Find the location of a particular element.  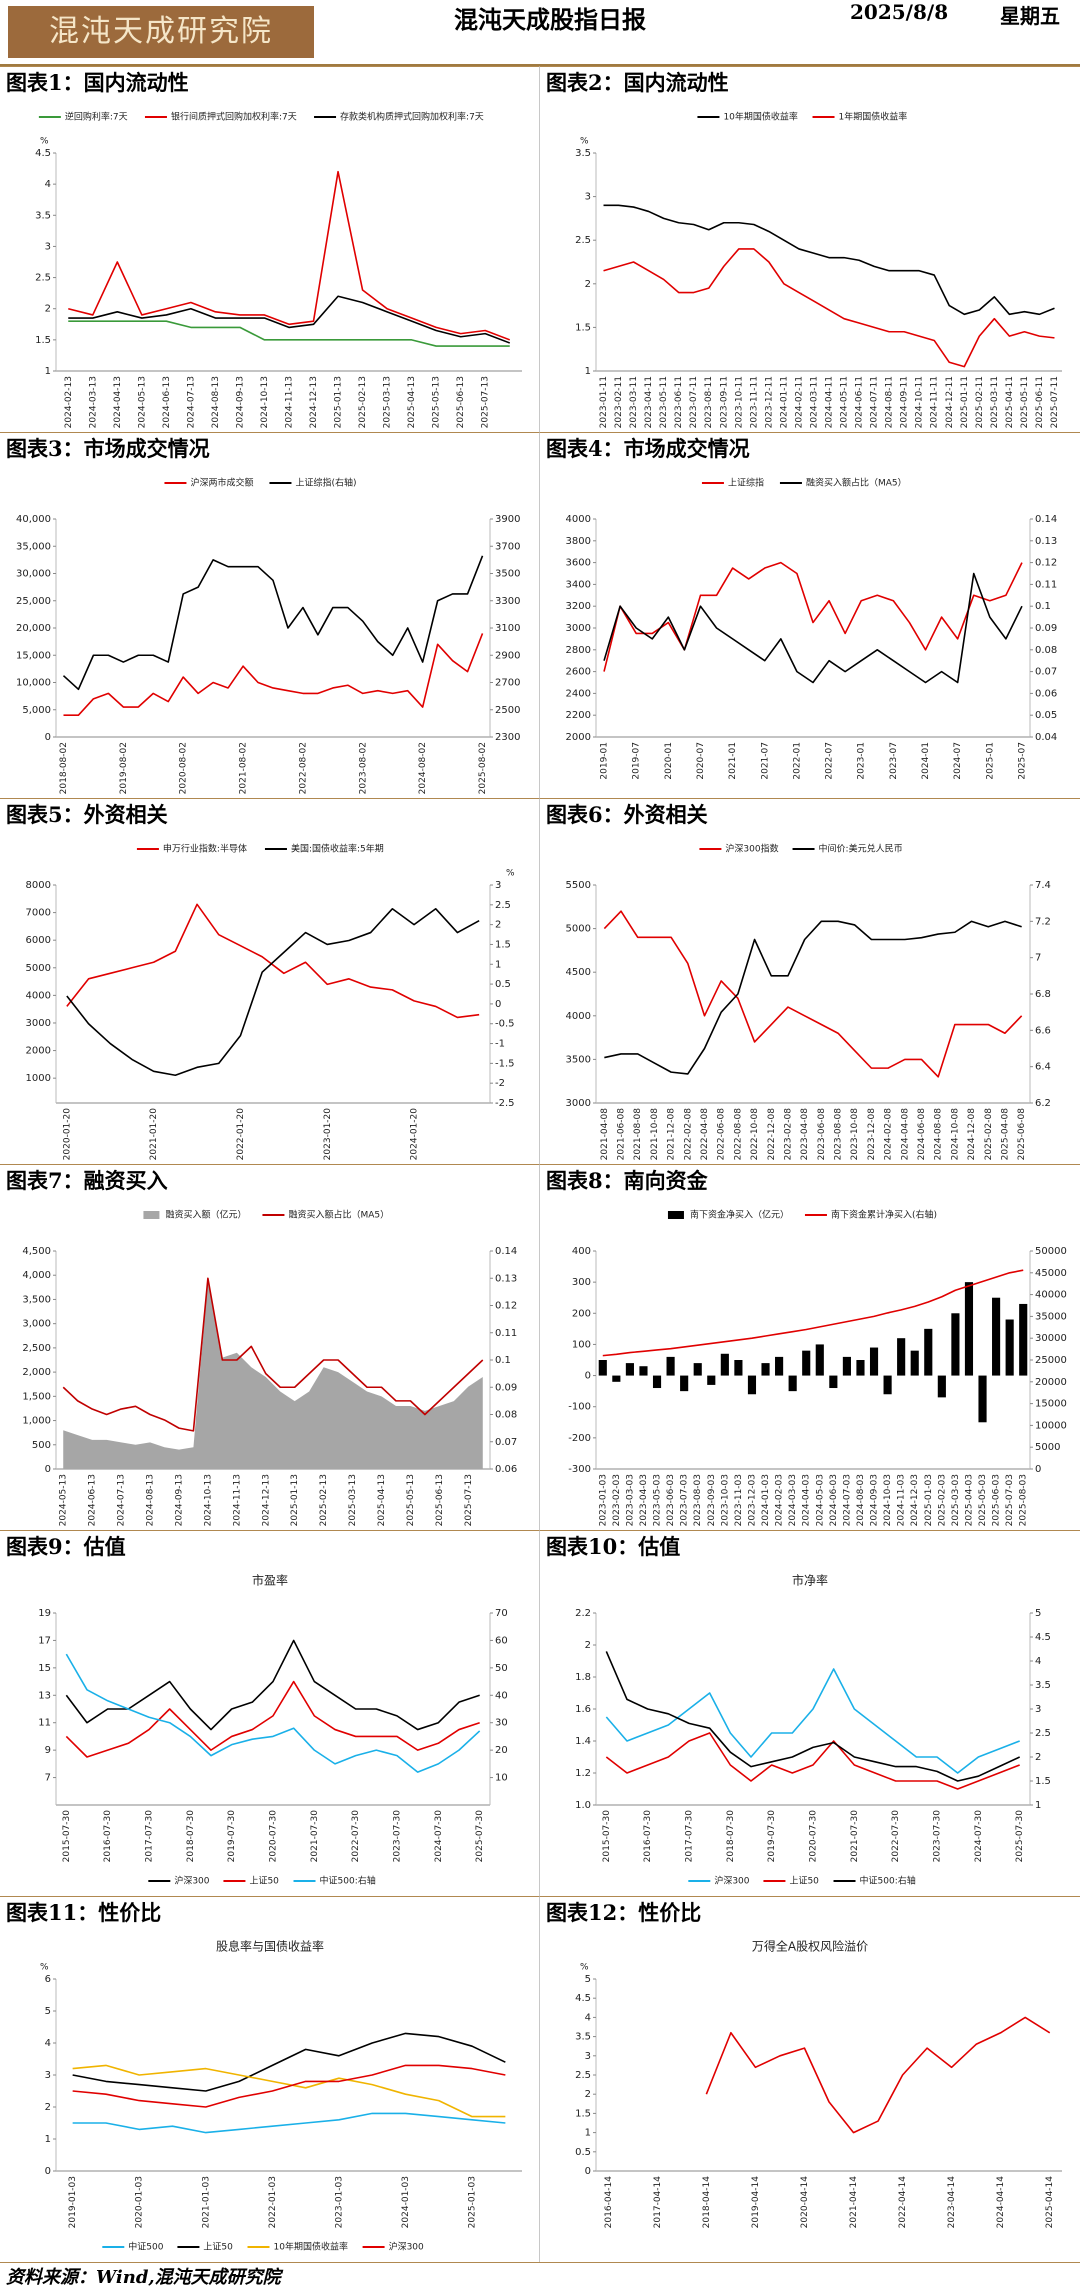

x-tick-label: 2024-12-08 is located at coordinates (972, 1134).